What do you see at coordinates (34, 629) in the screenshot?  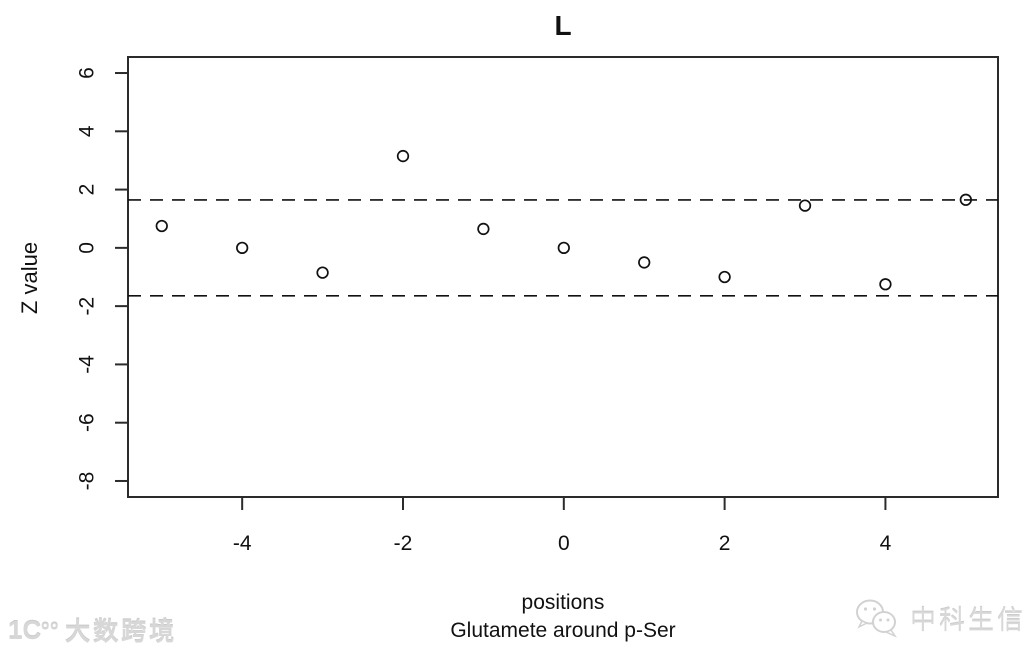 I see `dashukuajing-logo-icon: 1Coo` at bounding box center [34, 629].